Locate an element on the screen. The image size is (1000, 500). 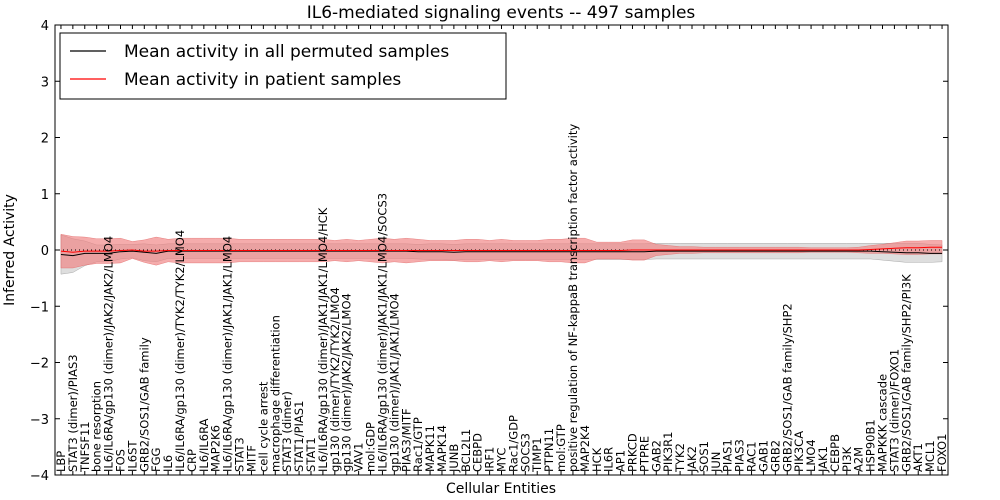
x-category-label: AKT1 is located at coordinates (918, 457).